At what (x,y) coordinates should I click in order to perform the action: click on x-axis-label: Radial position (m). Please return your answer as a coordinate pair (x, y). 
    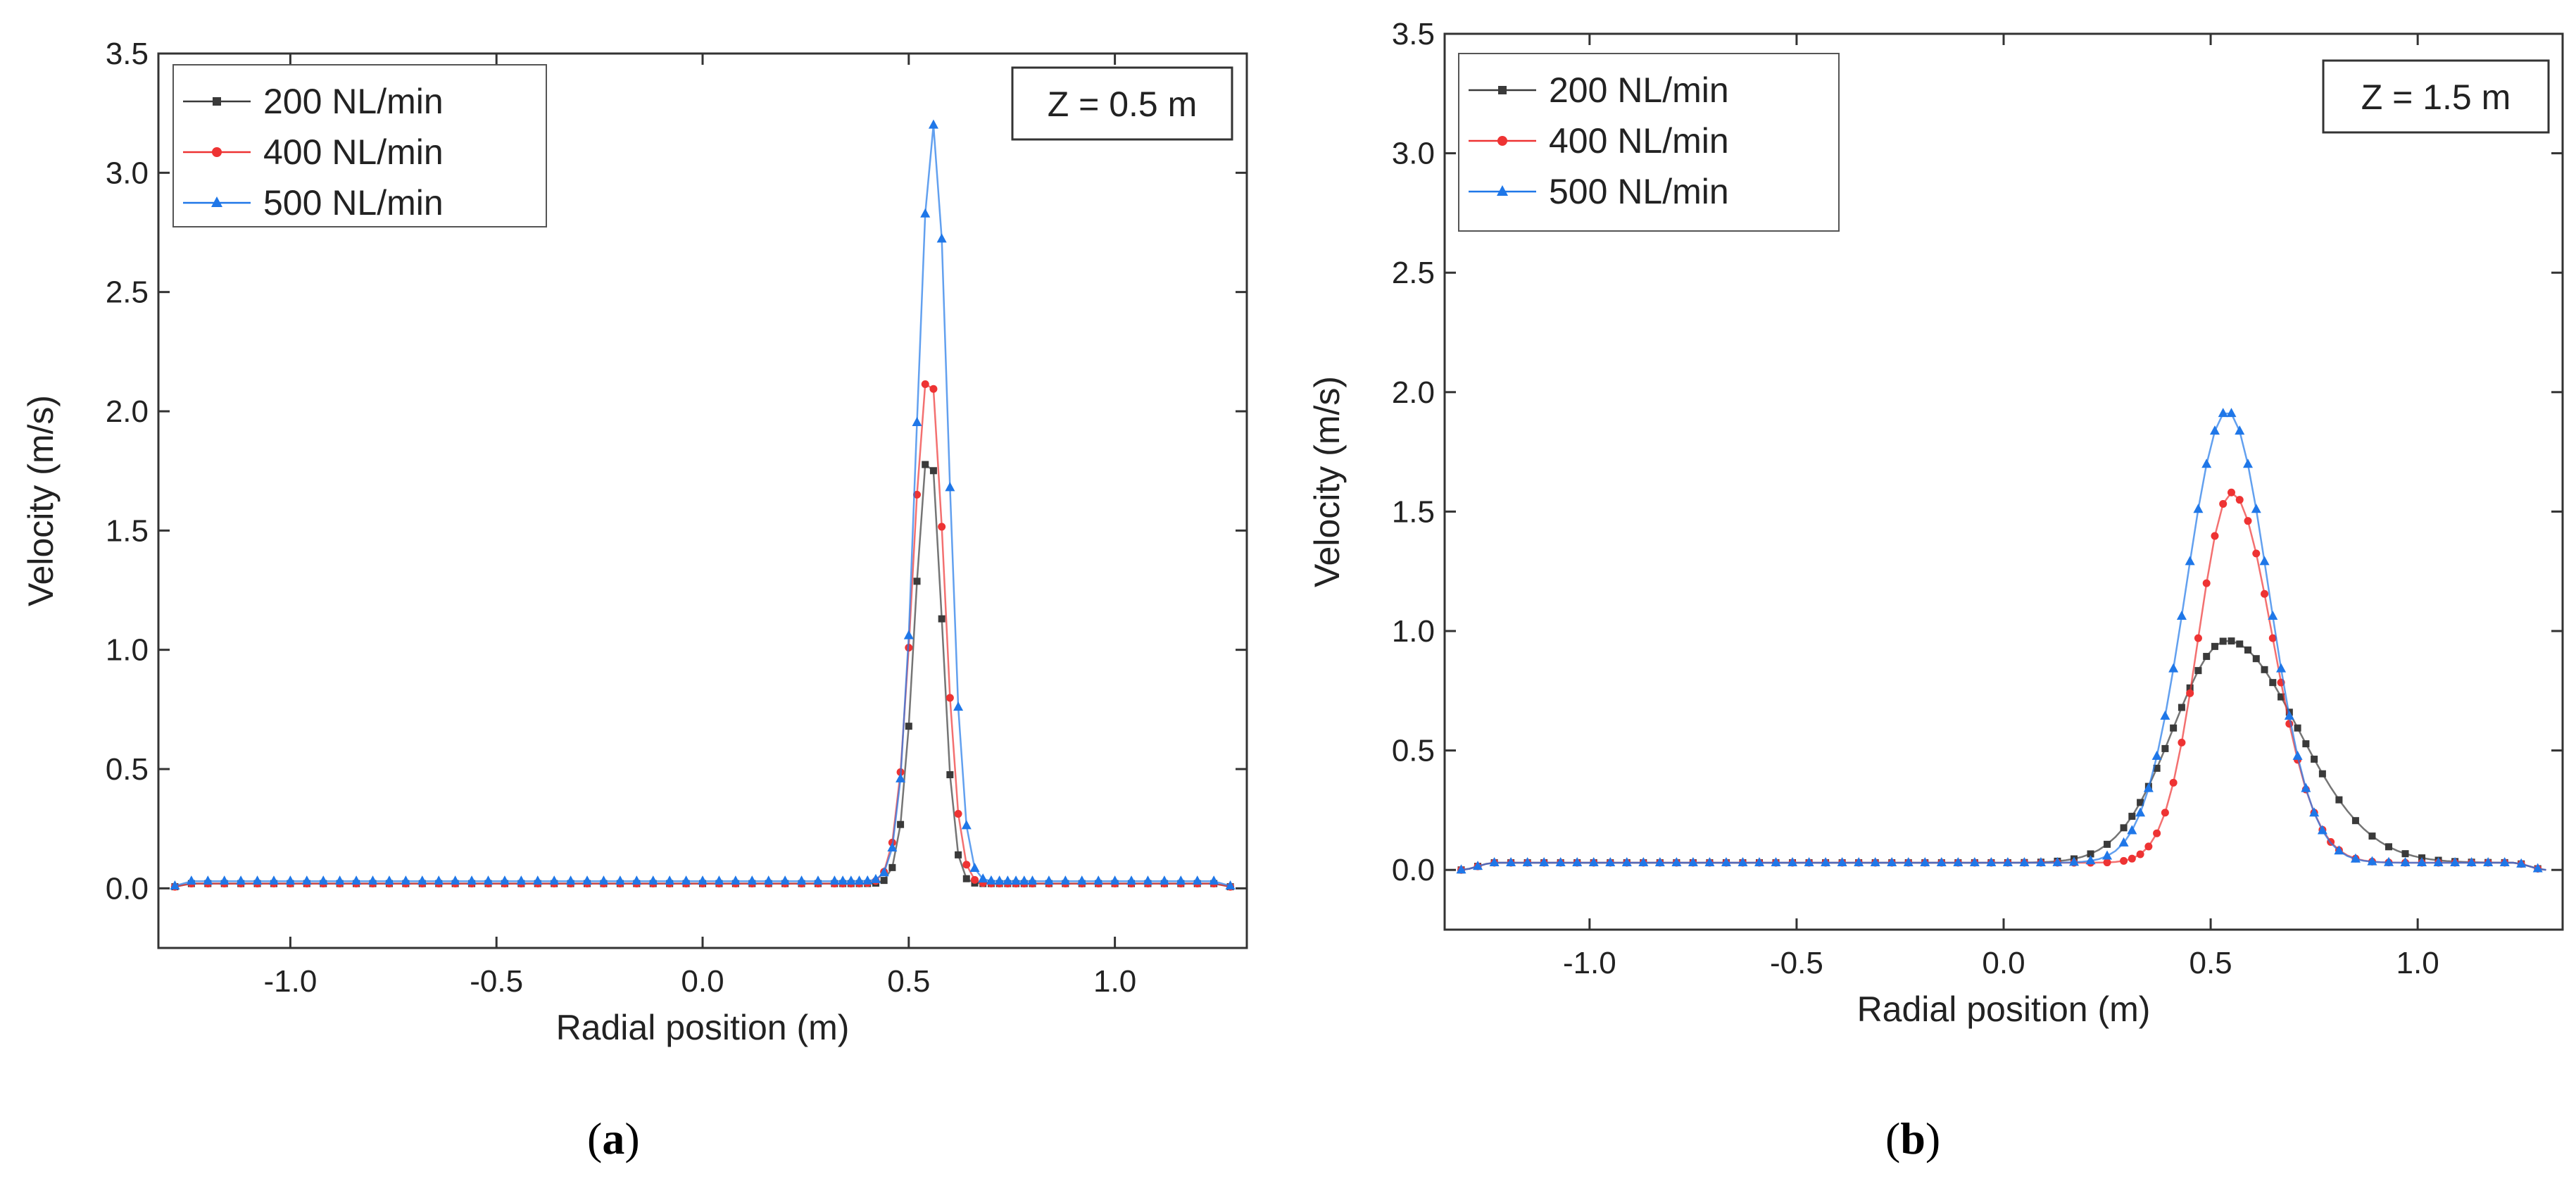
    Looking at the image, I should click on (2004, 1009).